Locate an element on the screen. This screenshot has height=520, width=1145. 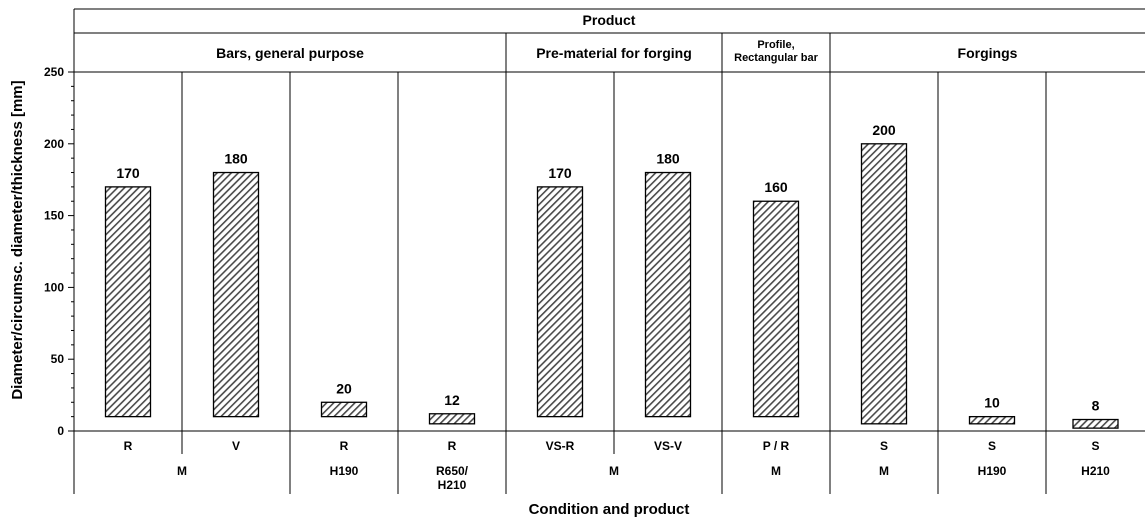
condition-label: R650/H210 is located at coordinates (452, 478).